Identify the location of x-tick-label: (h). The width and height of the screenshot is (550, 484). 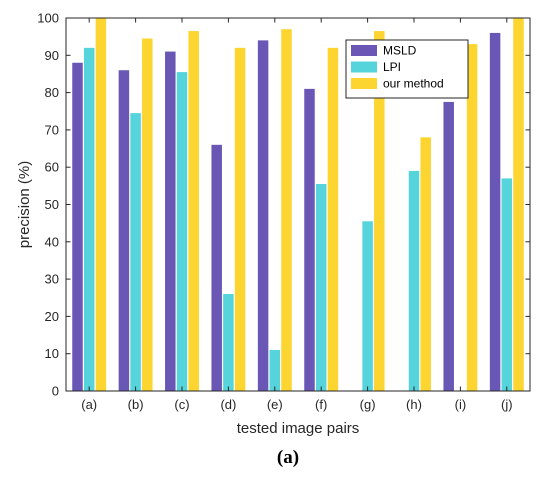
(414, 404).